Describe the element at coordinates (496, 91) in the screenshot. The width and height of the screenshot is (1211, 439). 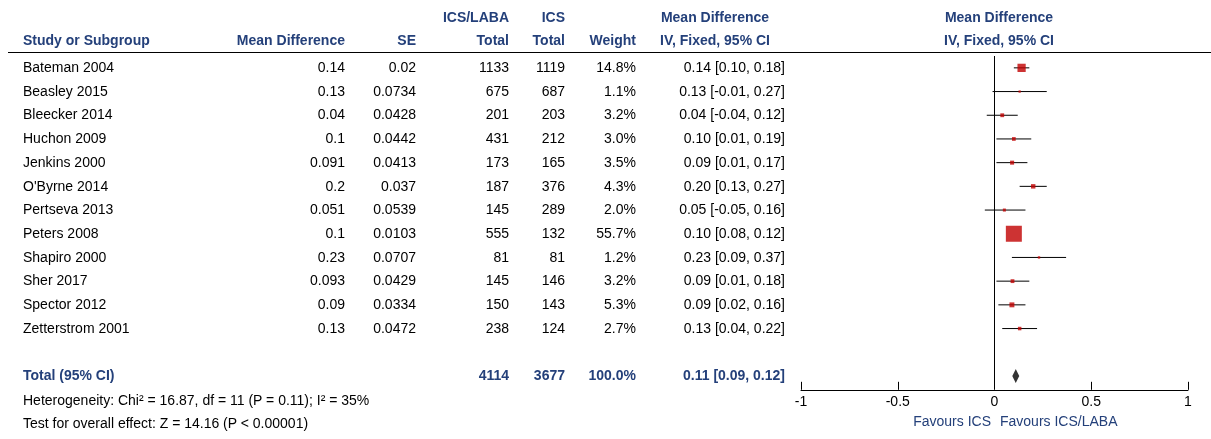
I see `data-label: 675` at that location.